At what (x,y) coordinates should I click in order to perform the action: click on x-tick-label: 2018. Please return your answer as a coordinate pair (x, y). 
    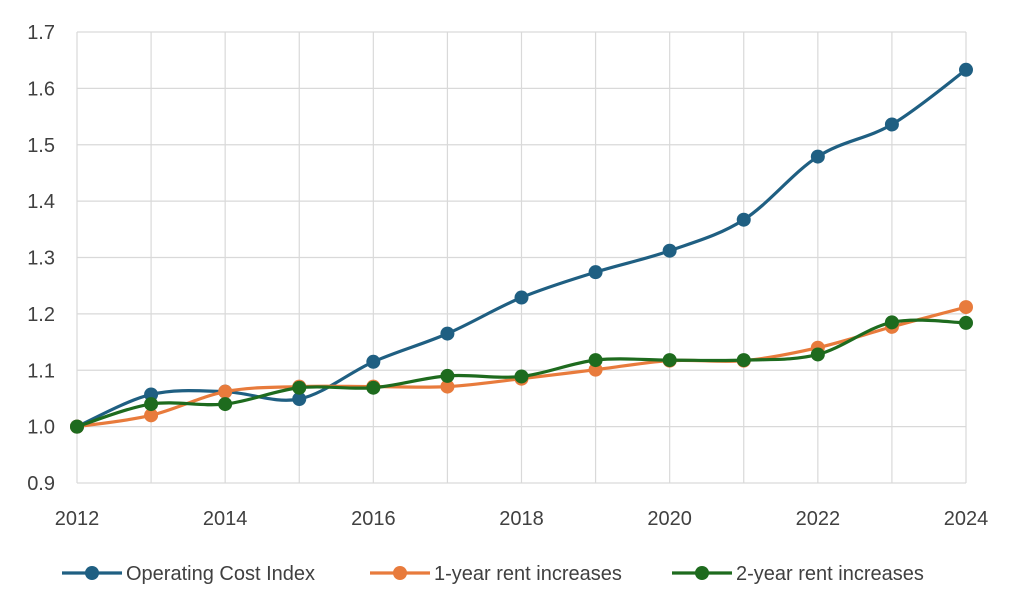
    Looking at the image, I should click on (521, 519).